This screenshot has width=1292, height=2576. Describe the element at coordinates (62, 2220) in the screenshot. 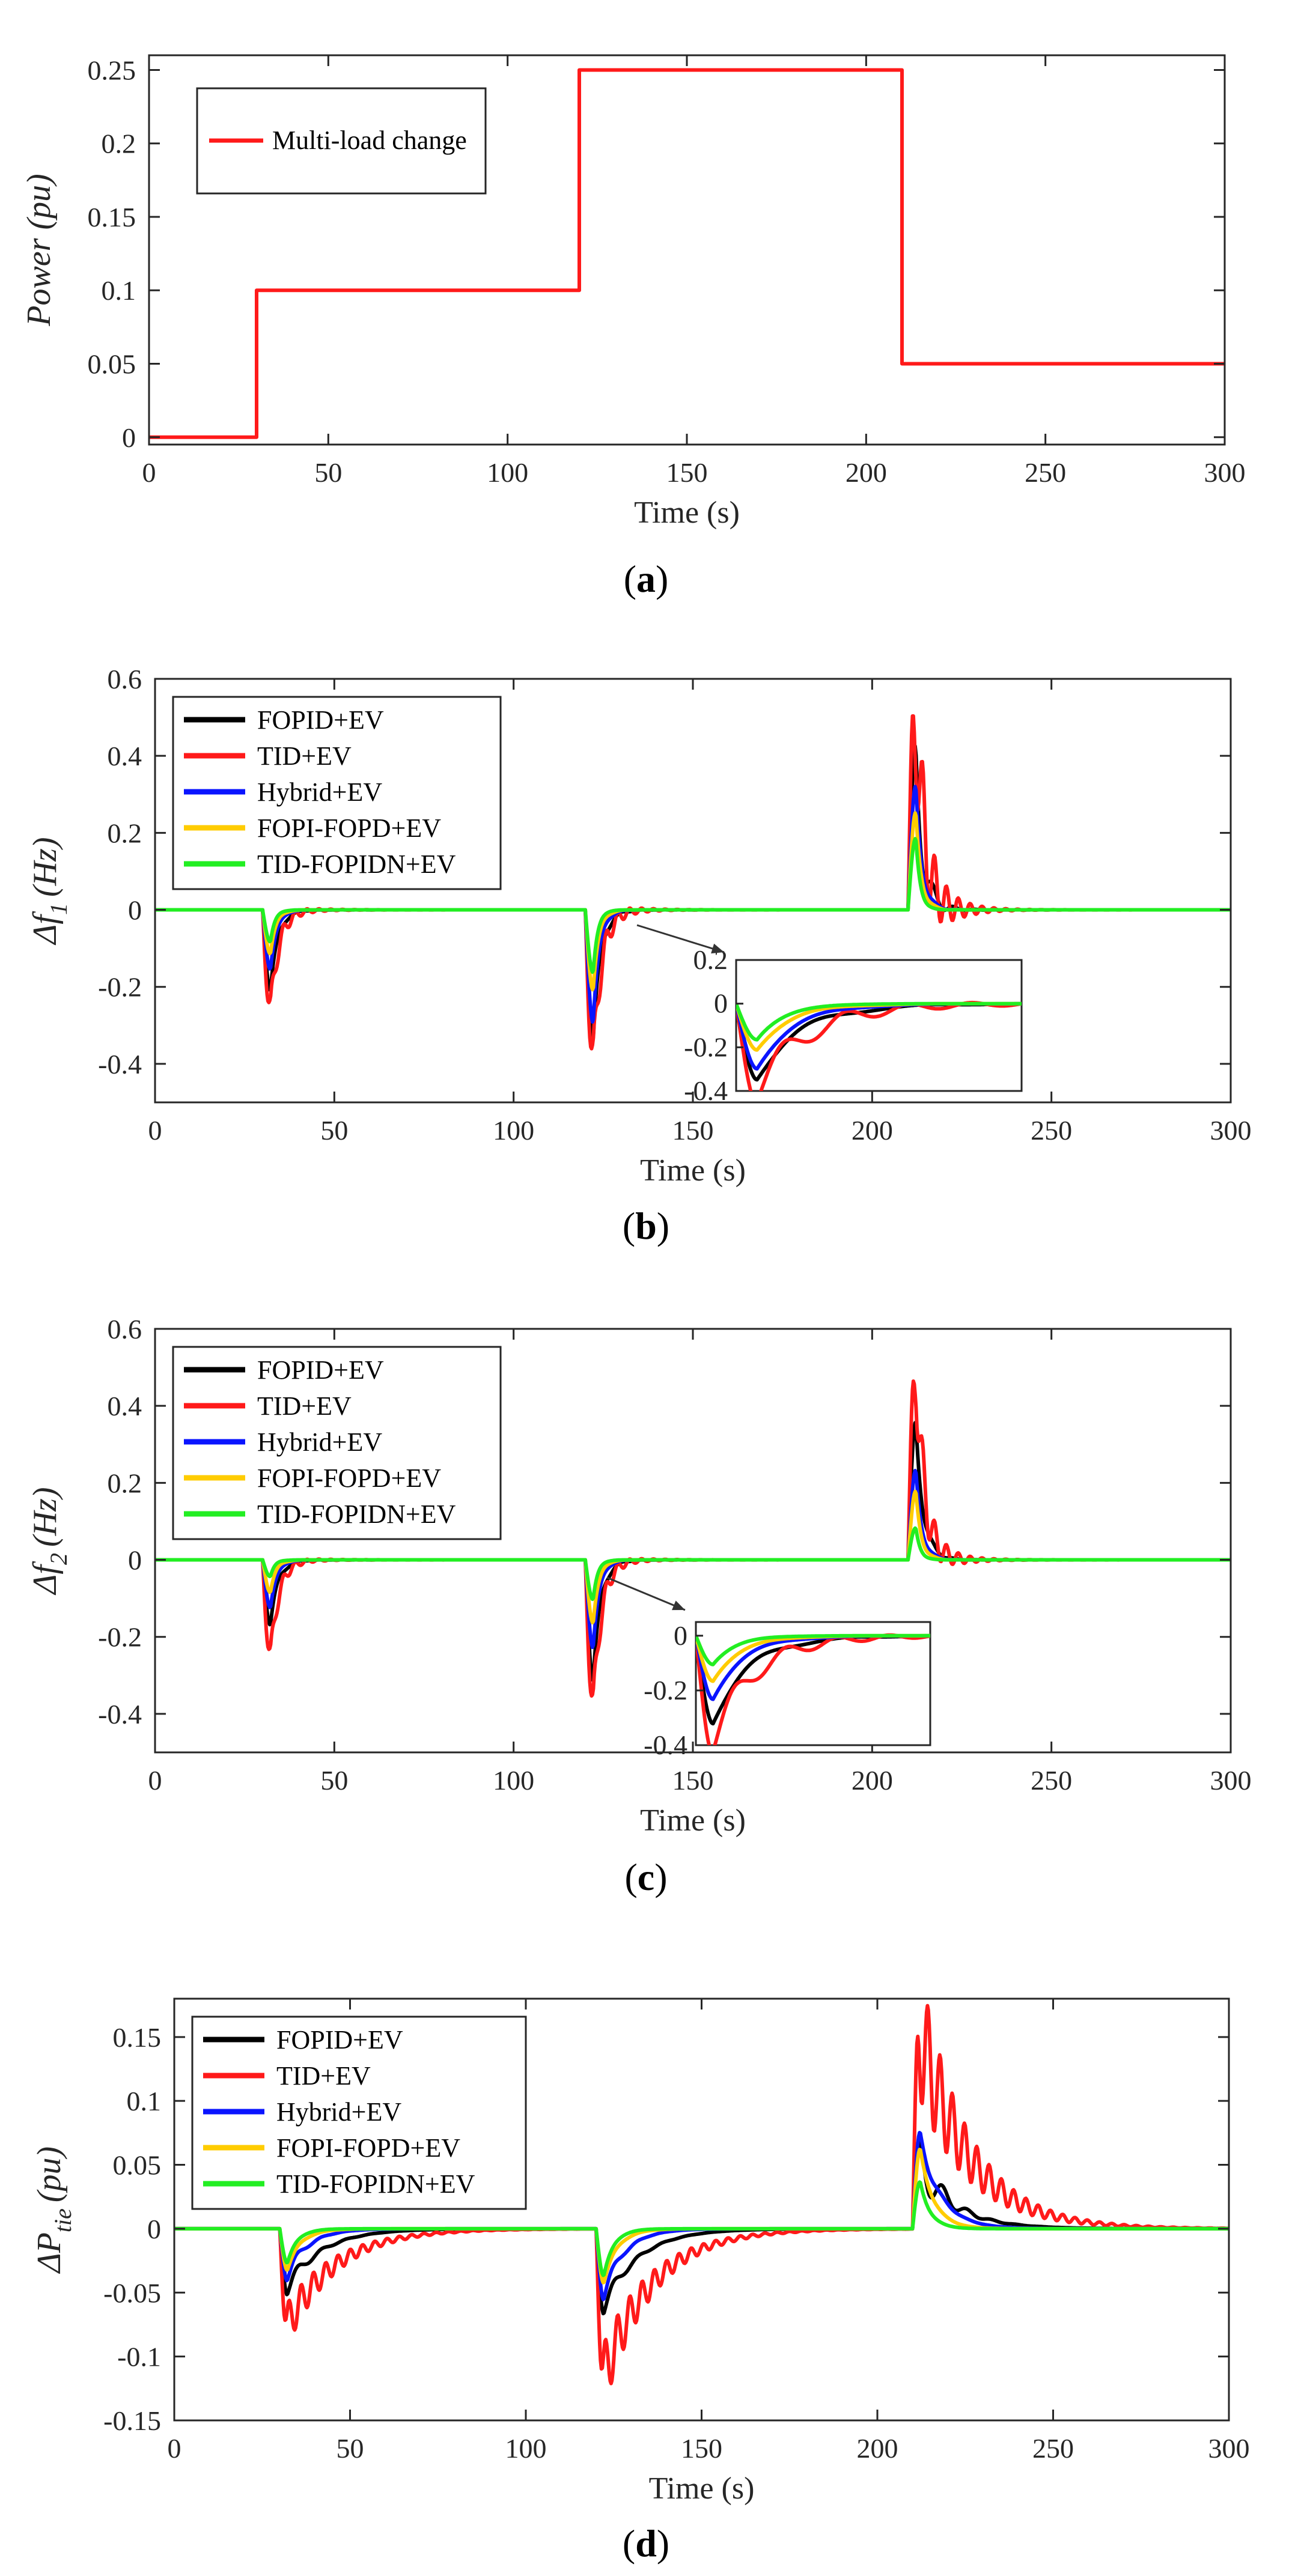

I see `y-label-sub: tie` at that location.